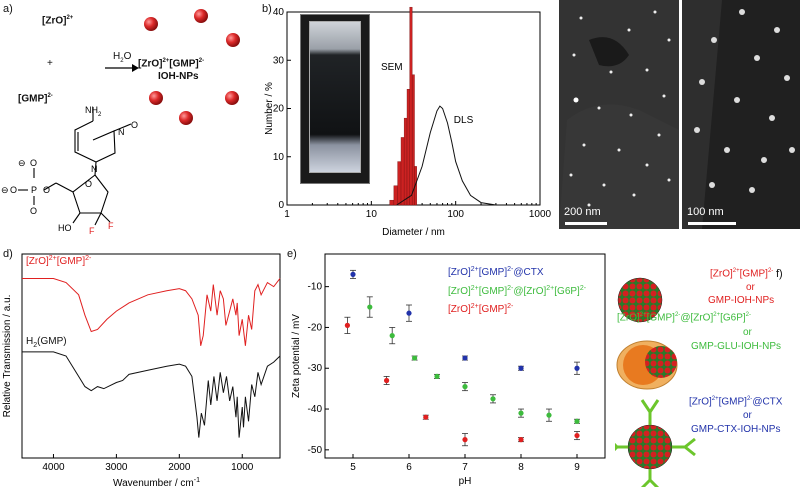  What do you see at coordinates (279, 12) in the screenshot?
I see `y-tick-label: 40` at bounding box center [279, 12].